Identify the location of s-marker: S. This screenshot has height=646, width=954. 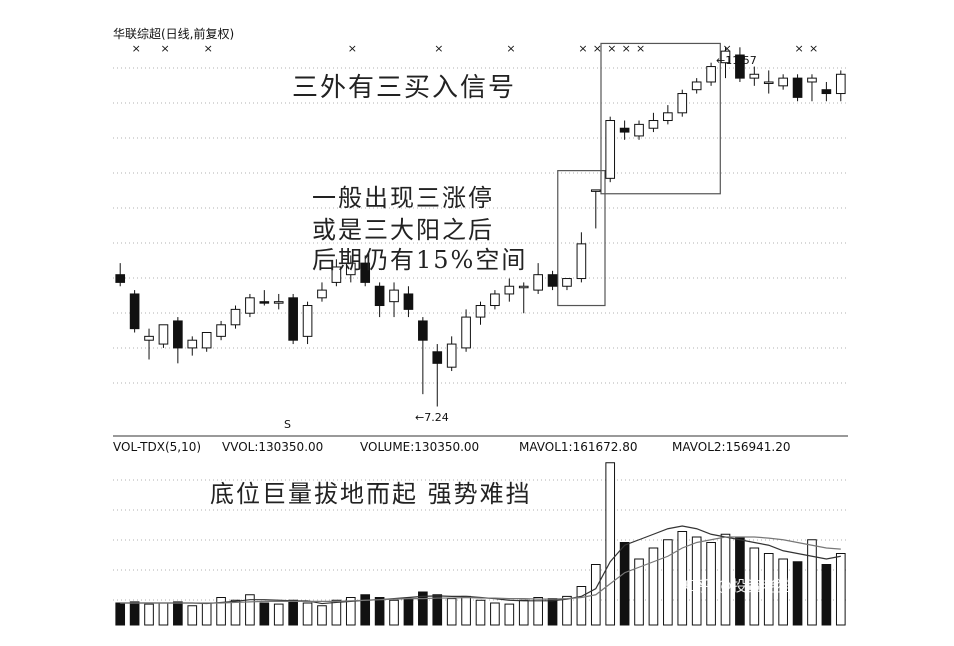
(287, 424).